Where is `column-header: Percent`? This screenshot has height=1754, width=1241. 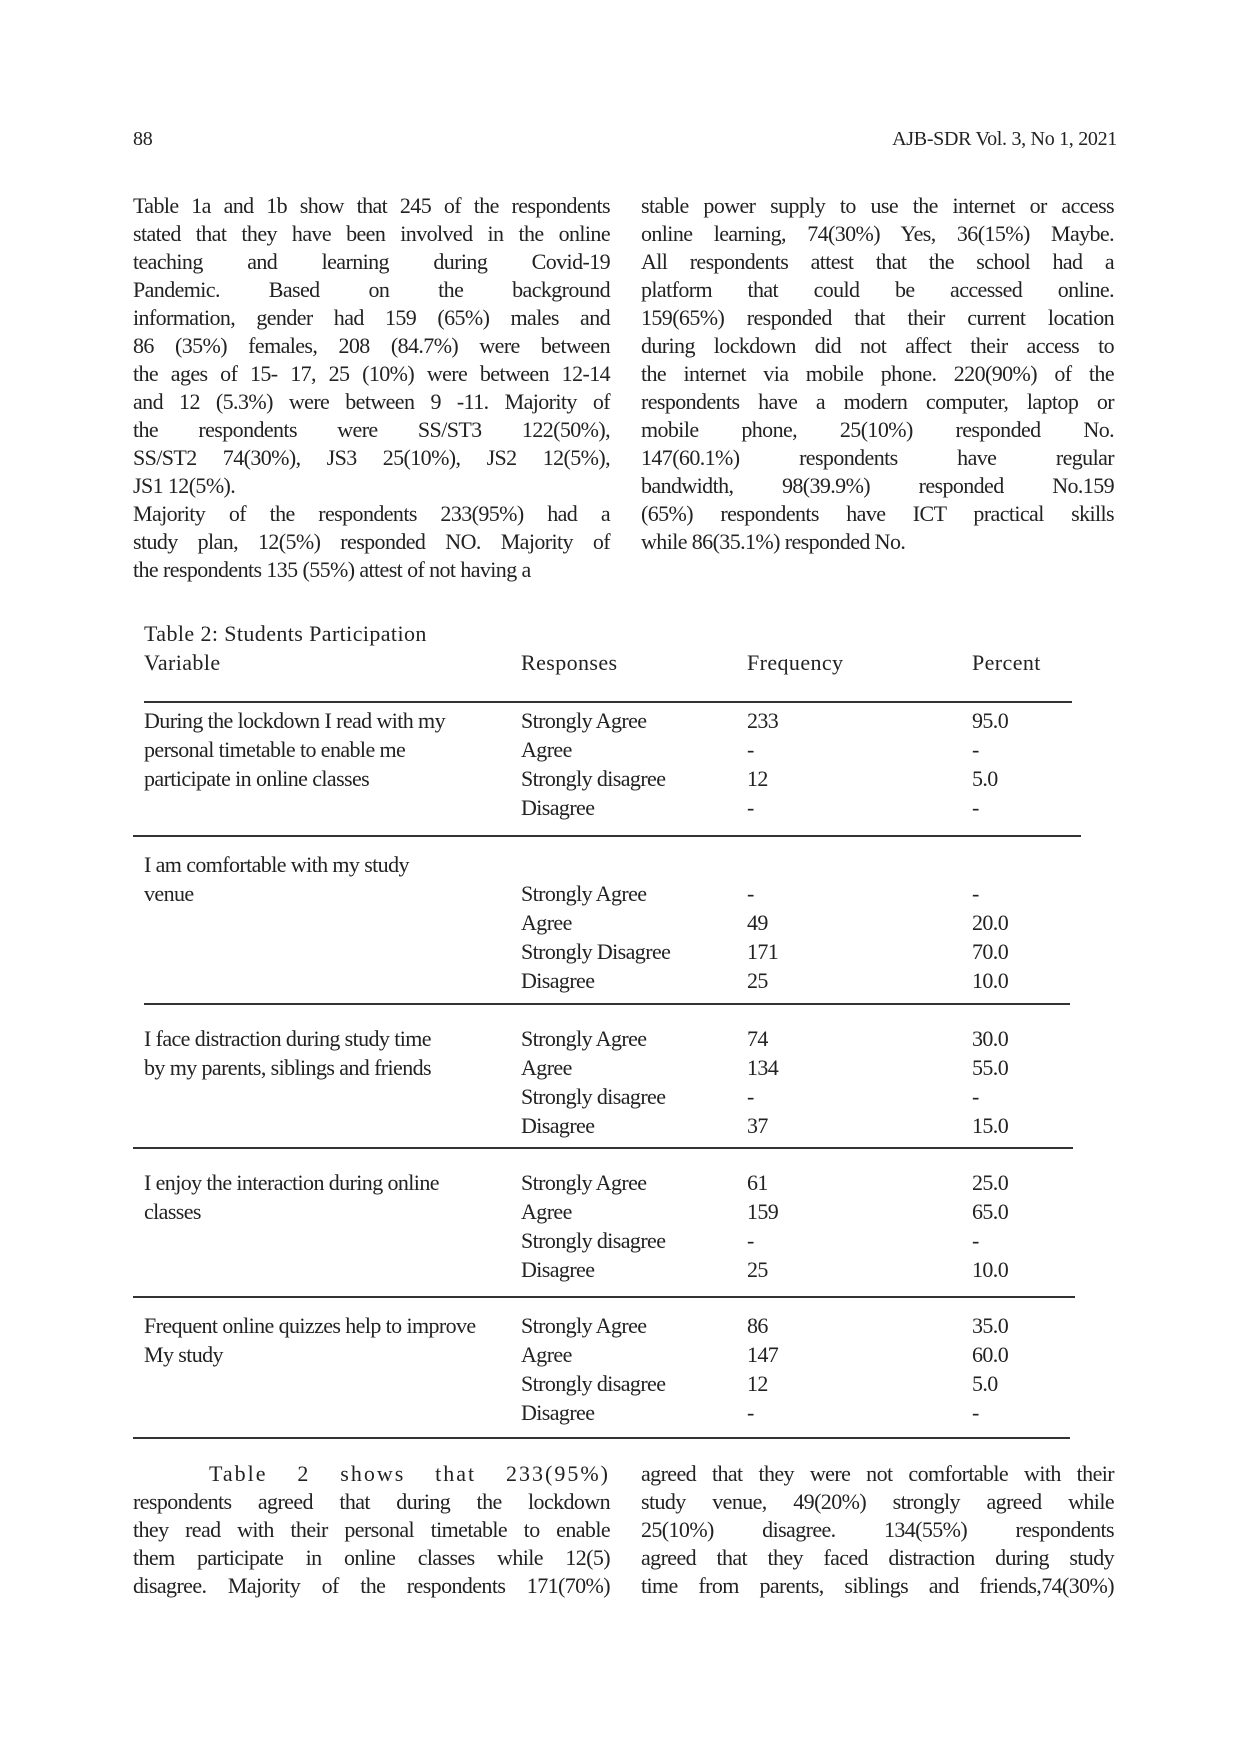 column-header: Percent is located at coordinates (1006, 662).